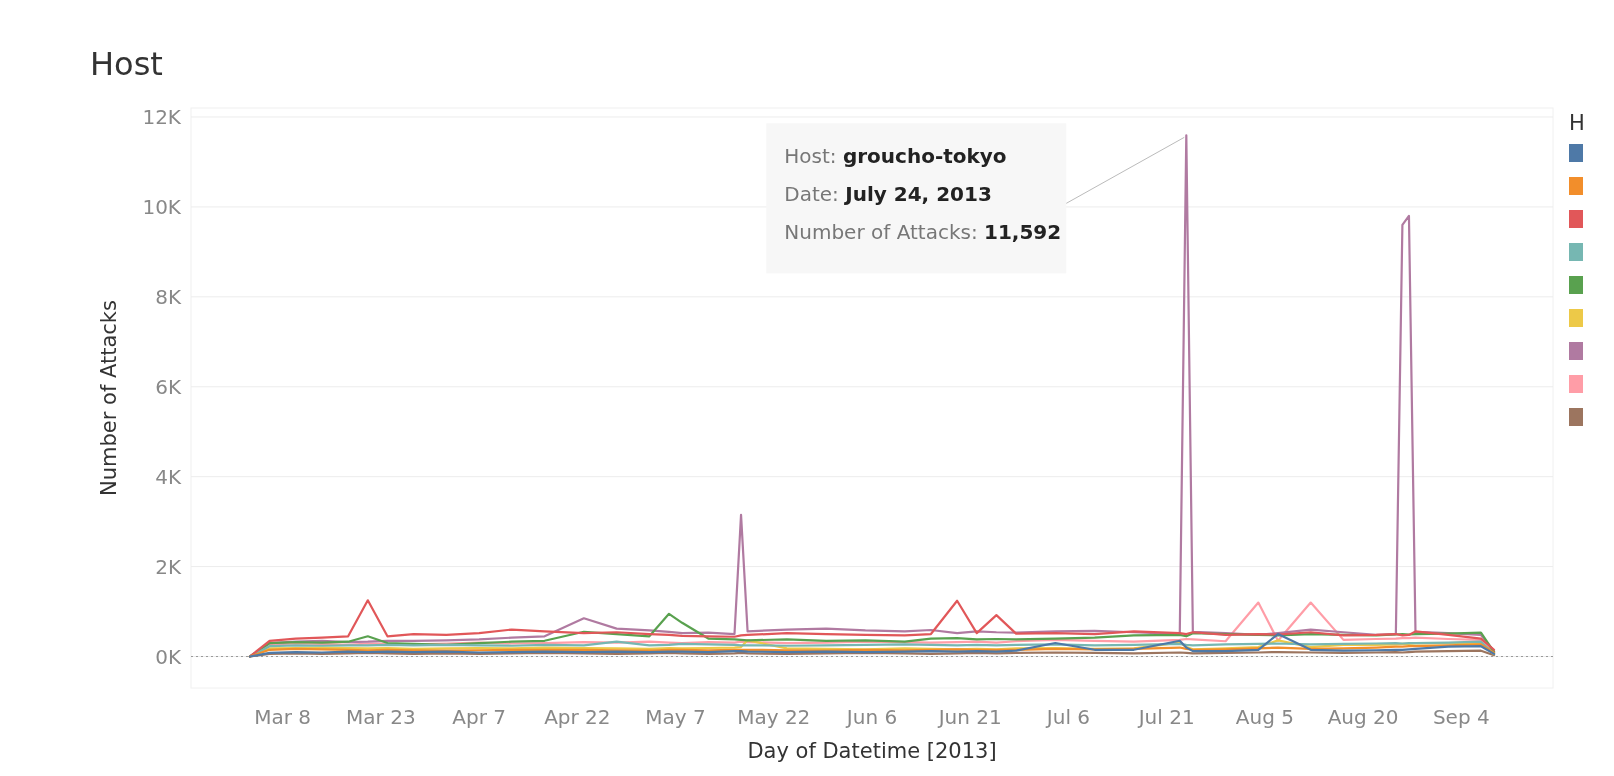  What do you see at coordinates (126, 64) in the screenshot?
I see `chart-title: Host` at bounding box center [126, 64].